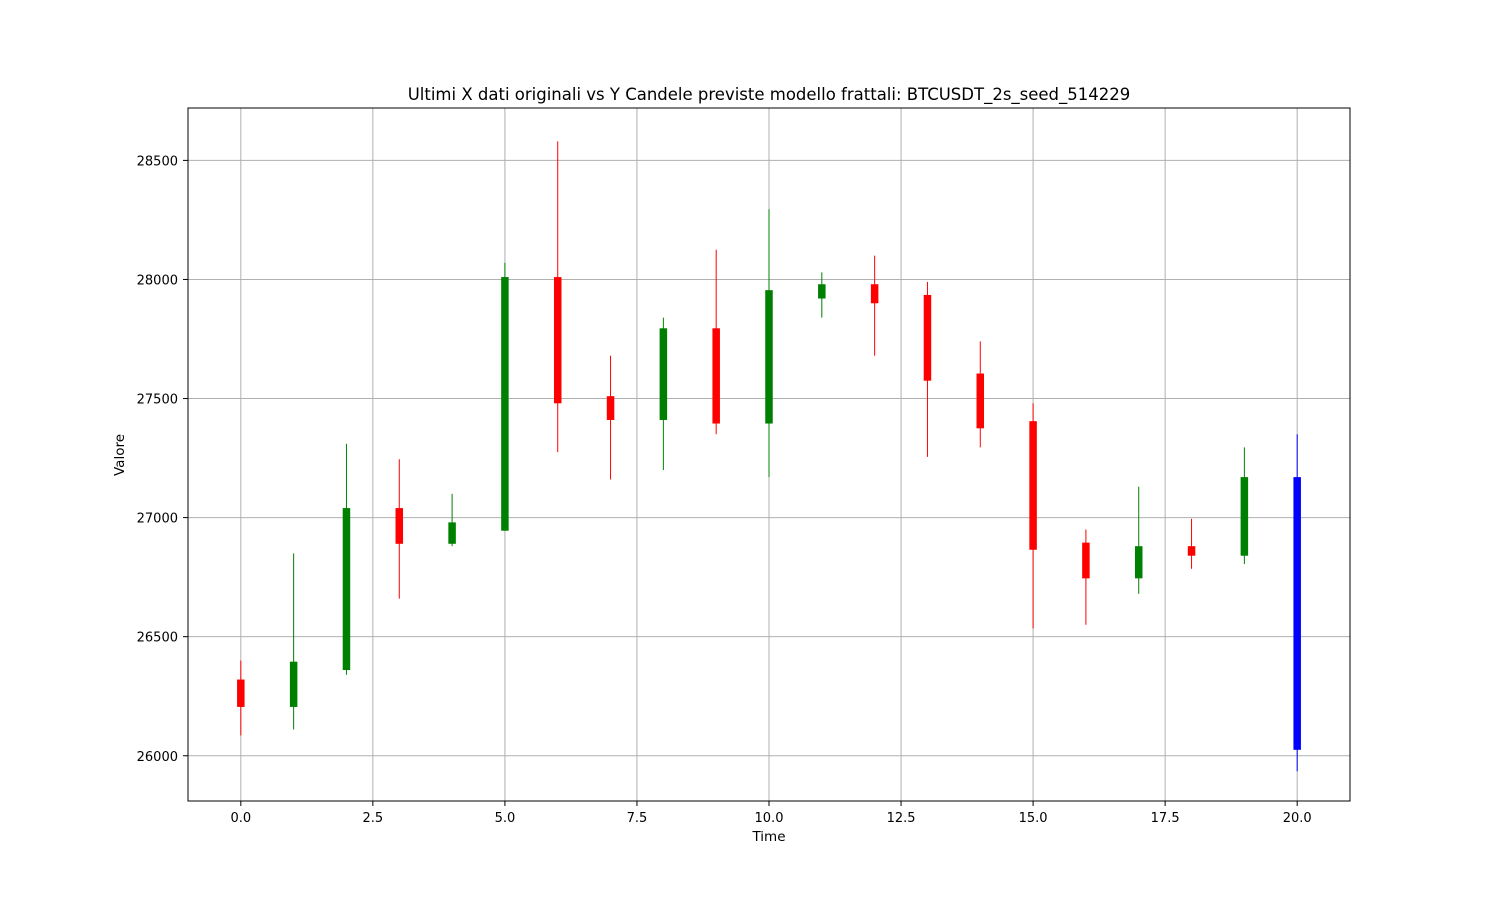 The image size is (1500, 900). What do you see at coordinates (1165, 818) in the screenshot?
I see `x-tick-label: 17.5` at bounding box center [1165, 818].